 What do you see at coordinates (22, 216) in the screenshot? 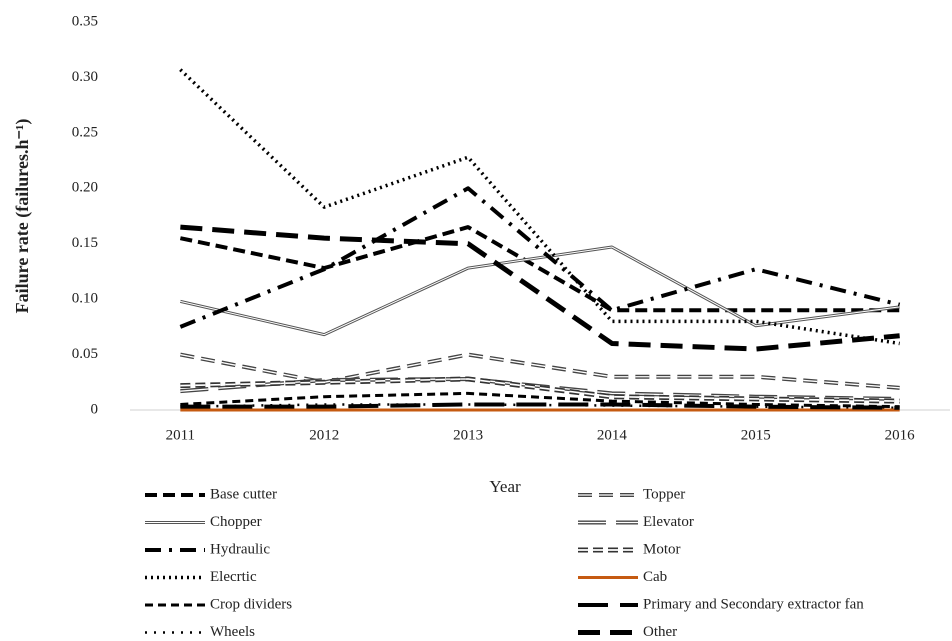
I see `y-axis-label: Failure rate (failures.h⁻¹)` at bounding box center [22, 216].